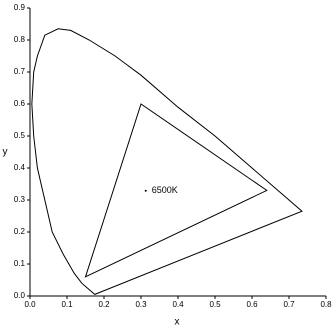  What do you see at coordinates (20, 199) in the screenshot?
I see `y-tick-label: 0.3` at bounding box center [20, 199].